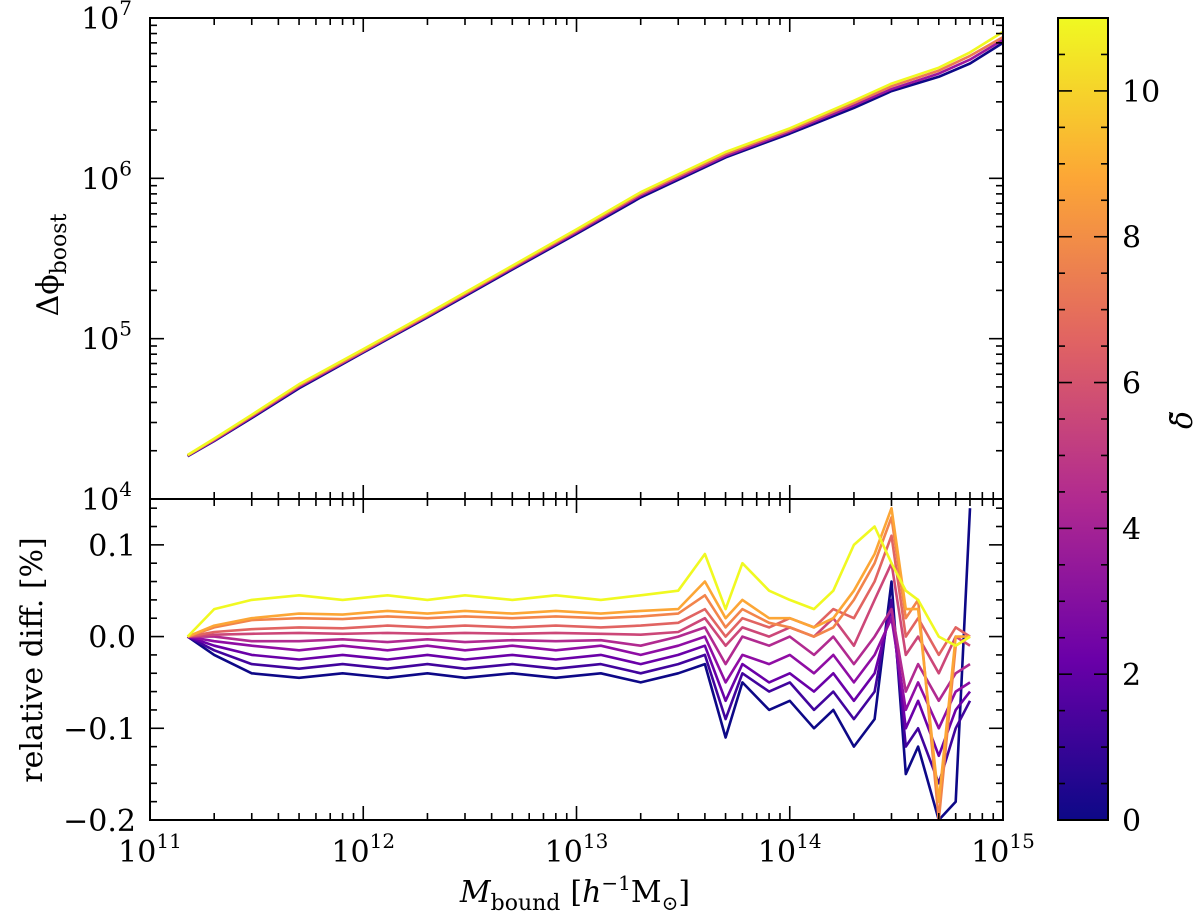 This screenshot has width=1200, height=915. What do you see at coordinates (790, 849) in the screenshot?
I see `x-tick-label-3: 1014` at bounding box center [790, 849].